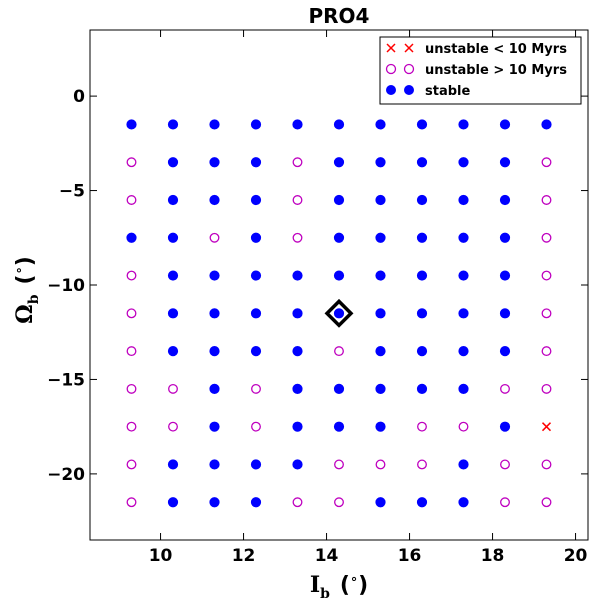  Describe the element at coordinates (34, 299) in the screenshot. I see `y-axis-label-sub: b` at that location.